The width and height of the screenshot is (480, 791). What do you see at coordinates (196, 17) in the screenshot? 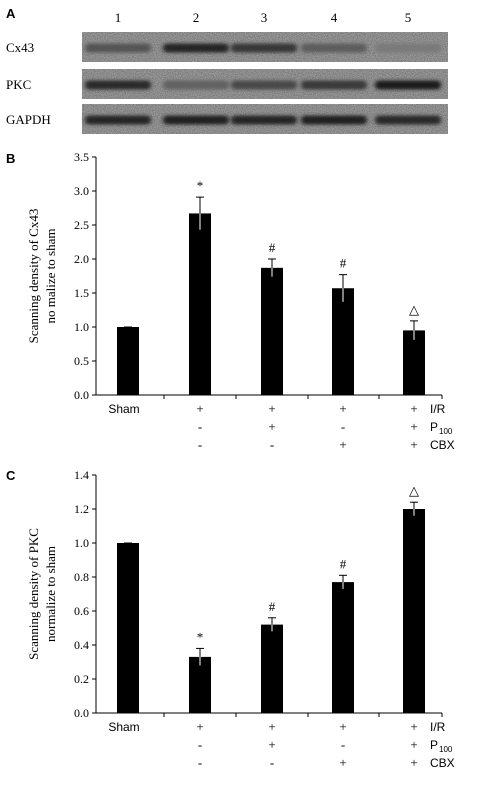
I see `lane-number: 2` at bounding box center [196, 17].